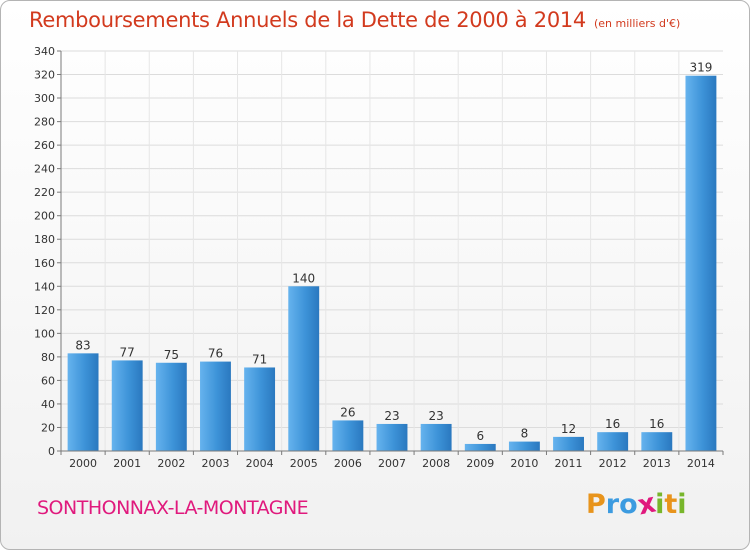 The width and height of the screenshot is (750, 550). I want to click on x-tick-label-2009: 2009, so click(480, 463).